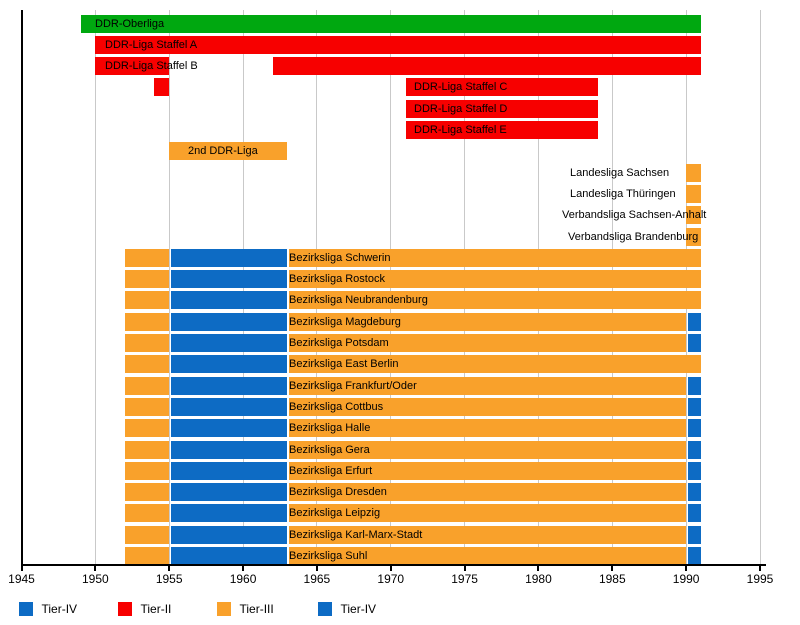  I want to click on bar-label: DDR-Liga Staffel E, so click(460, 130).